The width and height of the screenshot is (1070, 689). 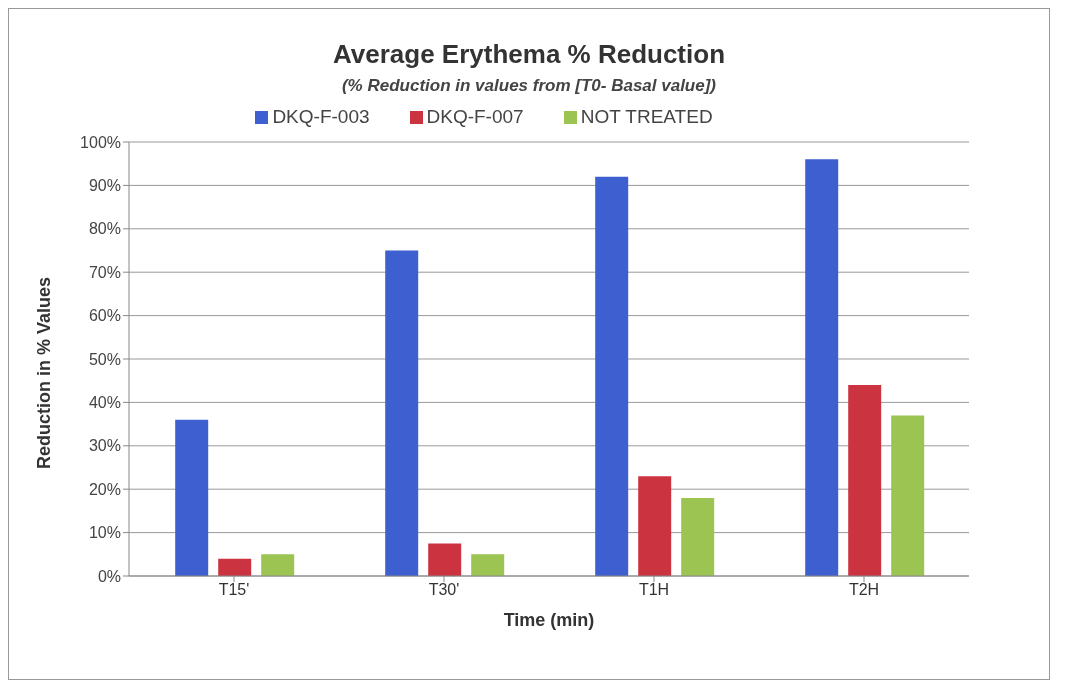 I want to click on x-tick-label: T30', so click(x=444, y=590).